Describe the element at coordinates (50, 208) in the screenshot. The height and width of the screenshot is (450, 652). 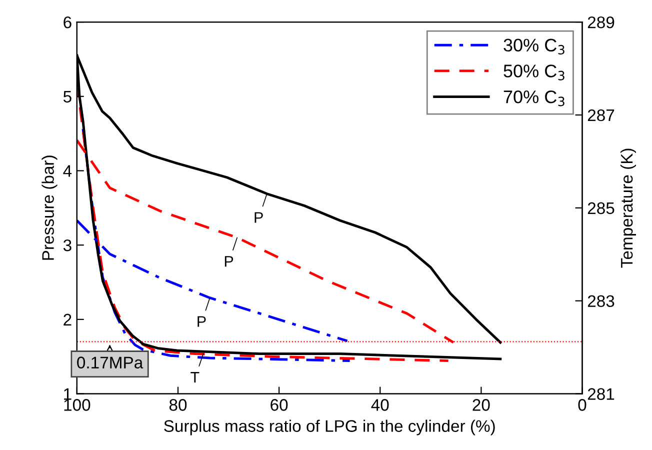
I see `y-axis-title: Pressure (bar)` at that location.